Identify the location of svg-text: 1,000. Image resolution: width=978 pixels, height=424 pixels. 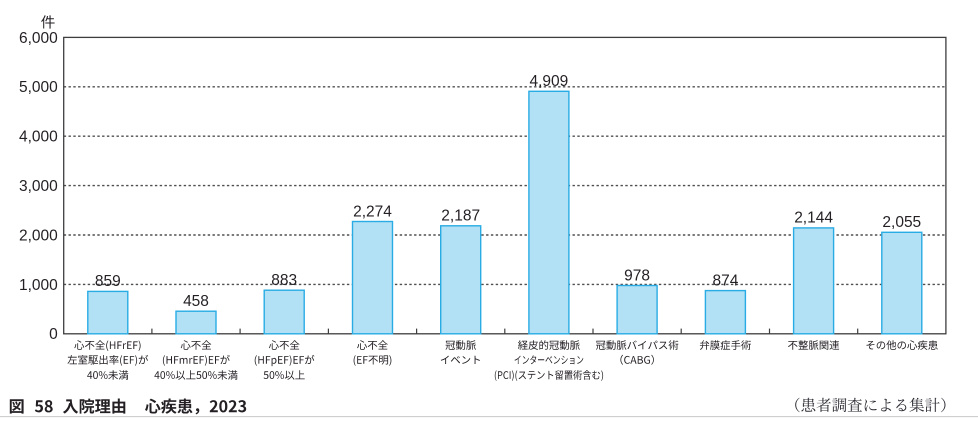
(38, 285).